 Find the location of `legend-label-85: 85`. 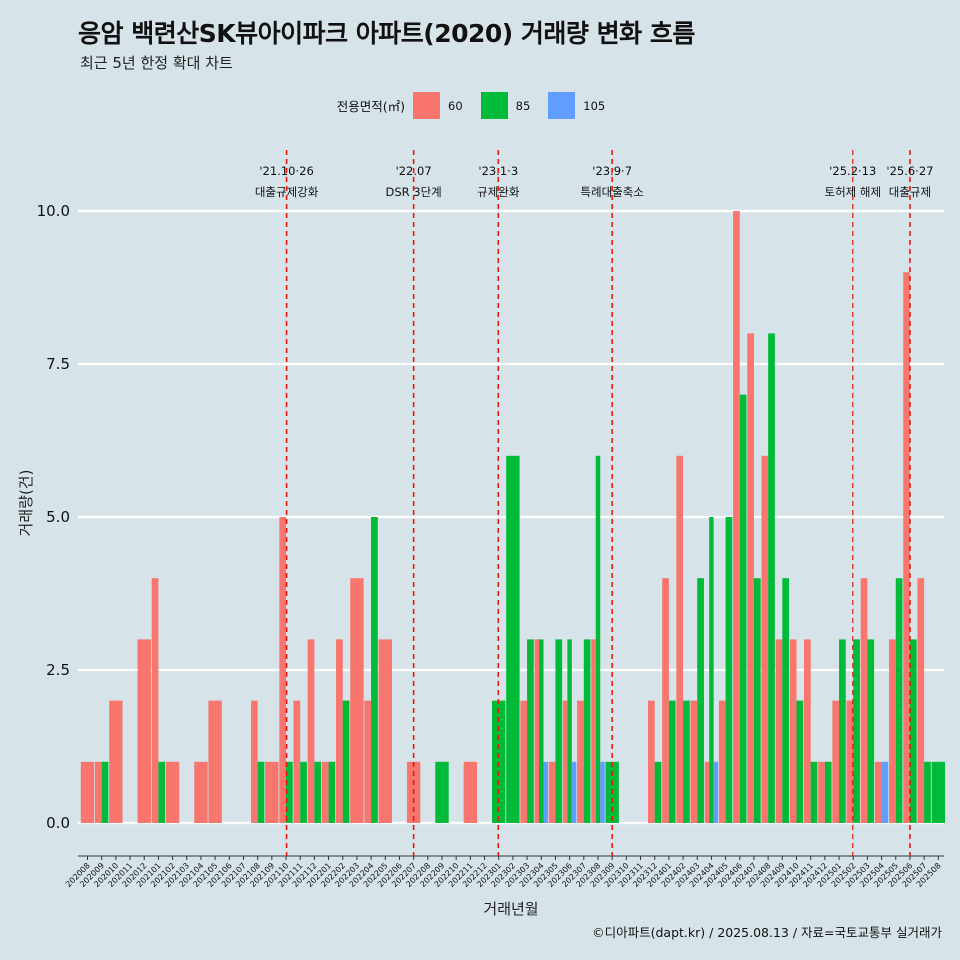

legend-label-85: 85 is located at coordinates (523, 105).